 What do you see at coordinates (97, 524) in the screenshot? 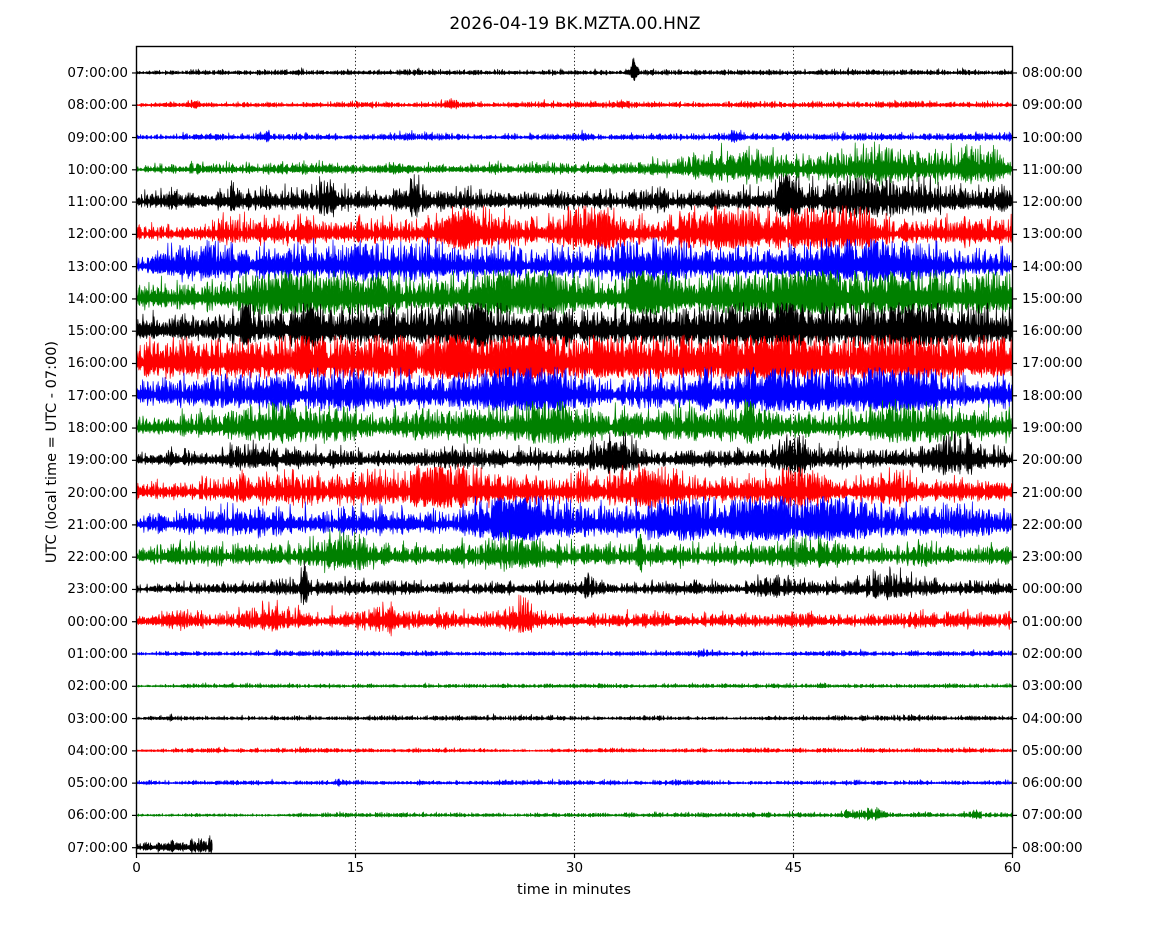
I see `left-tick-label: 21:00:00` at bounding box center [97, 524].